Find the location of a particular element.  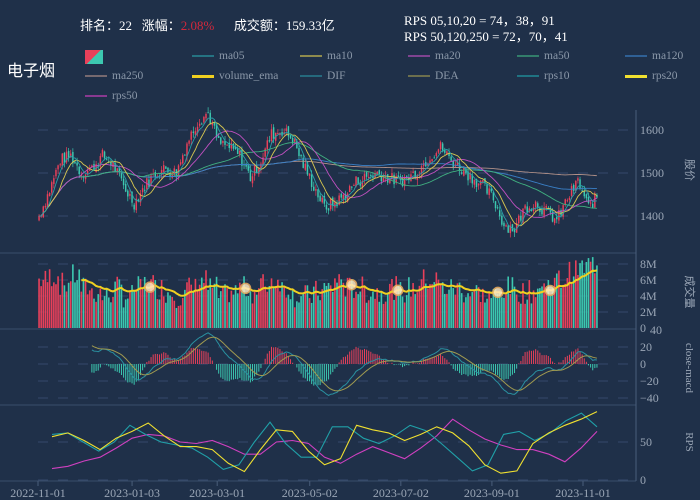

stats-header: 排名：22 涨幅：2.08% 成交额：159.33亿 is located at coordinates (207, 24).